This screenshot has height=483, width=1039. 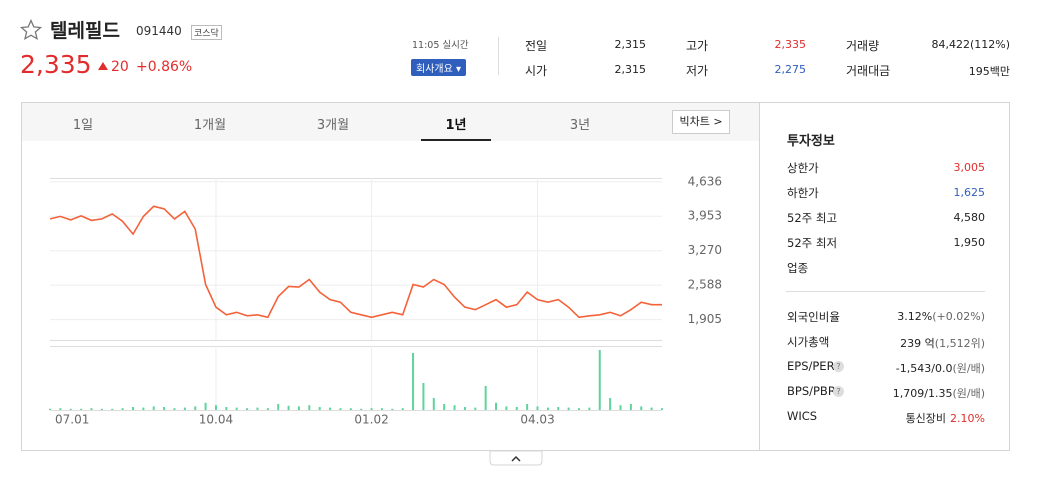 I want to click on big-chart-label: 빅차트, so click(x=694, y=121).